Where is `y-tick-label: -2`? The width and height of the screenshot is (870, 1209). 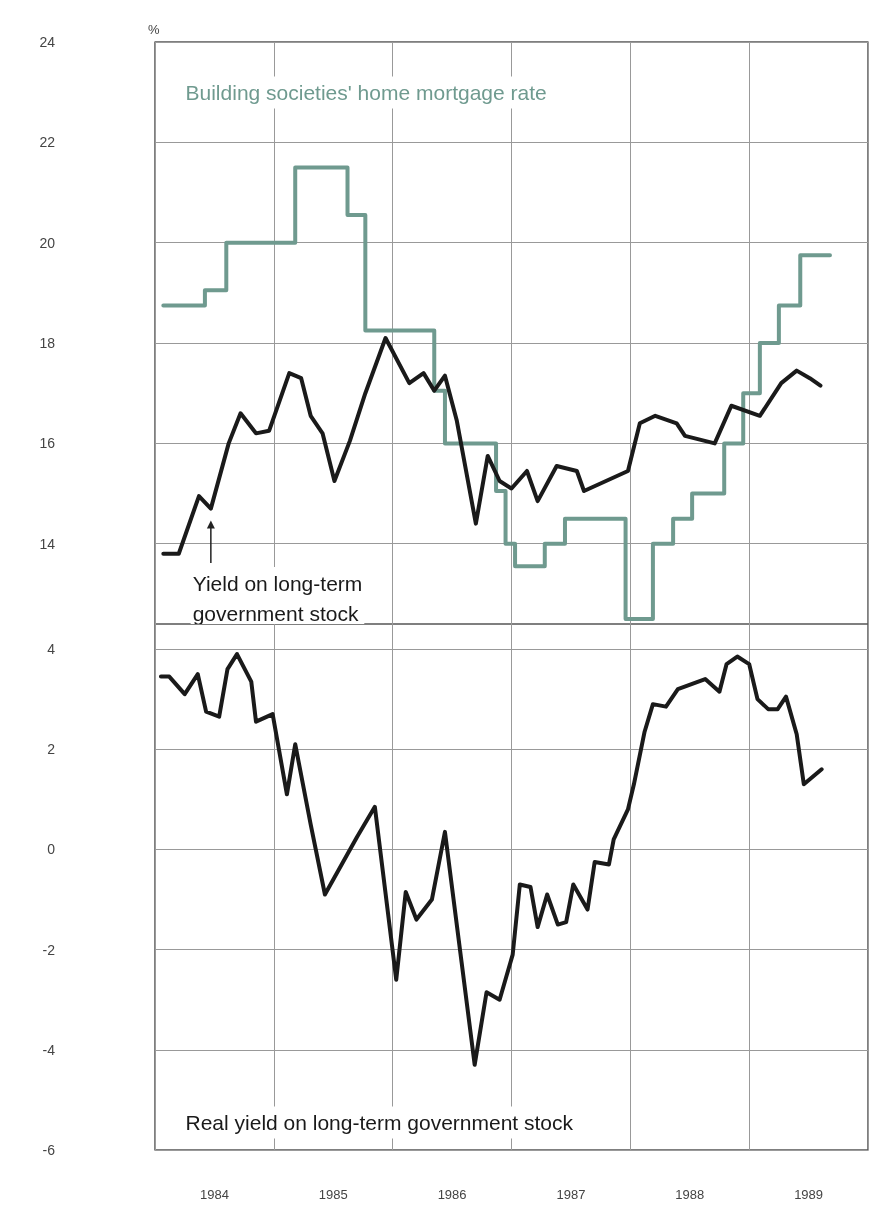
y-tick-label: -2 is located at coordinates (49, 949).